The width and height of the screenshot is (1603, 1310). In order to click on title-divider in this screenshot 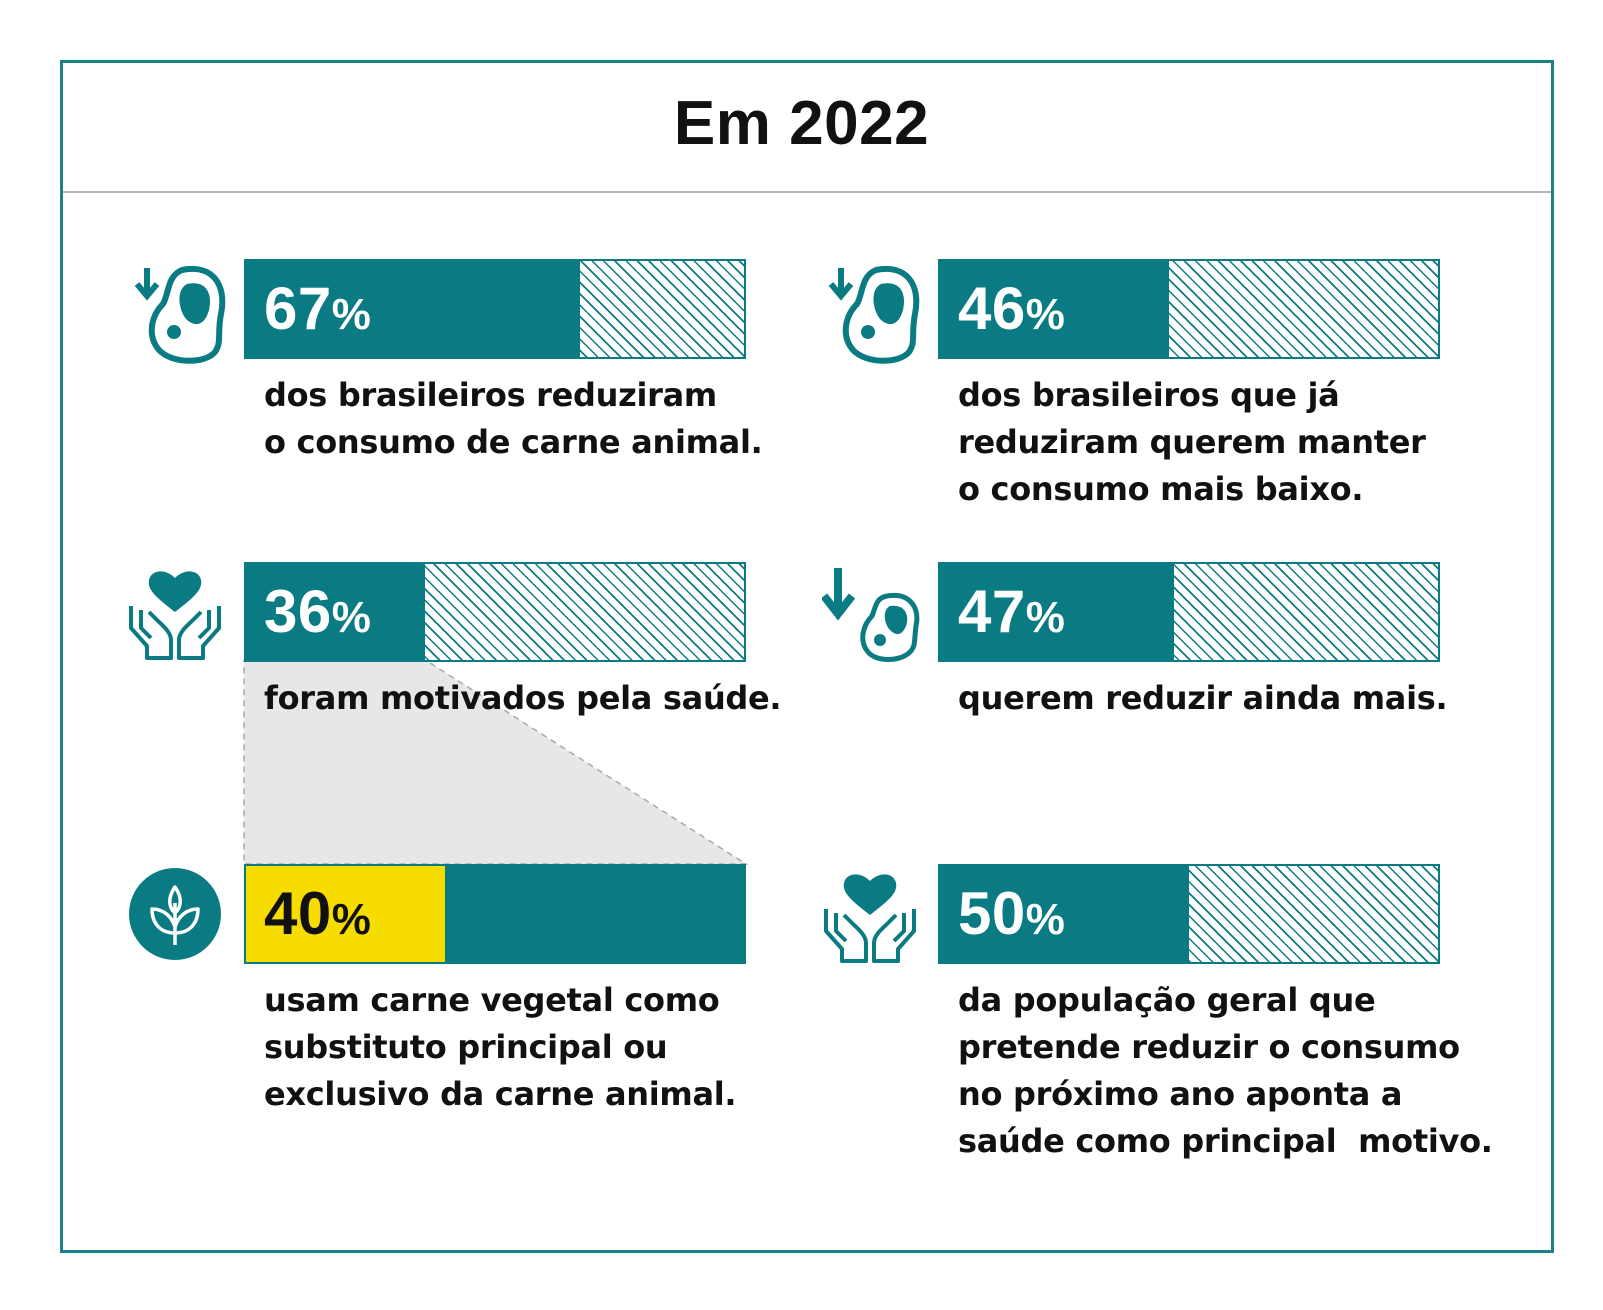, I will do `click(807, 192)`.